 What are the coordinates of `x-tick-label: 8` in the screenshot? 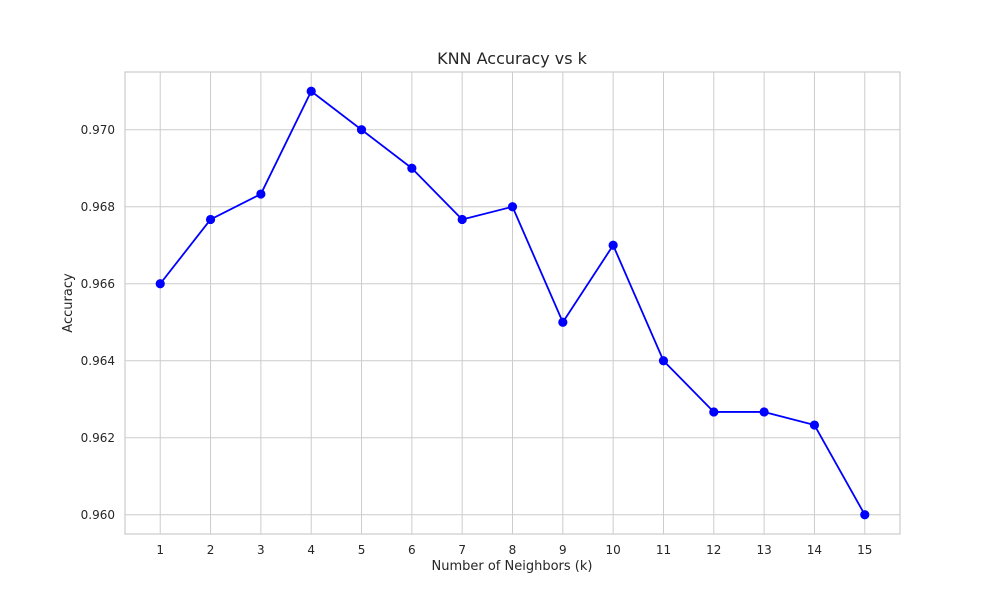 It's located at (513, 550).